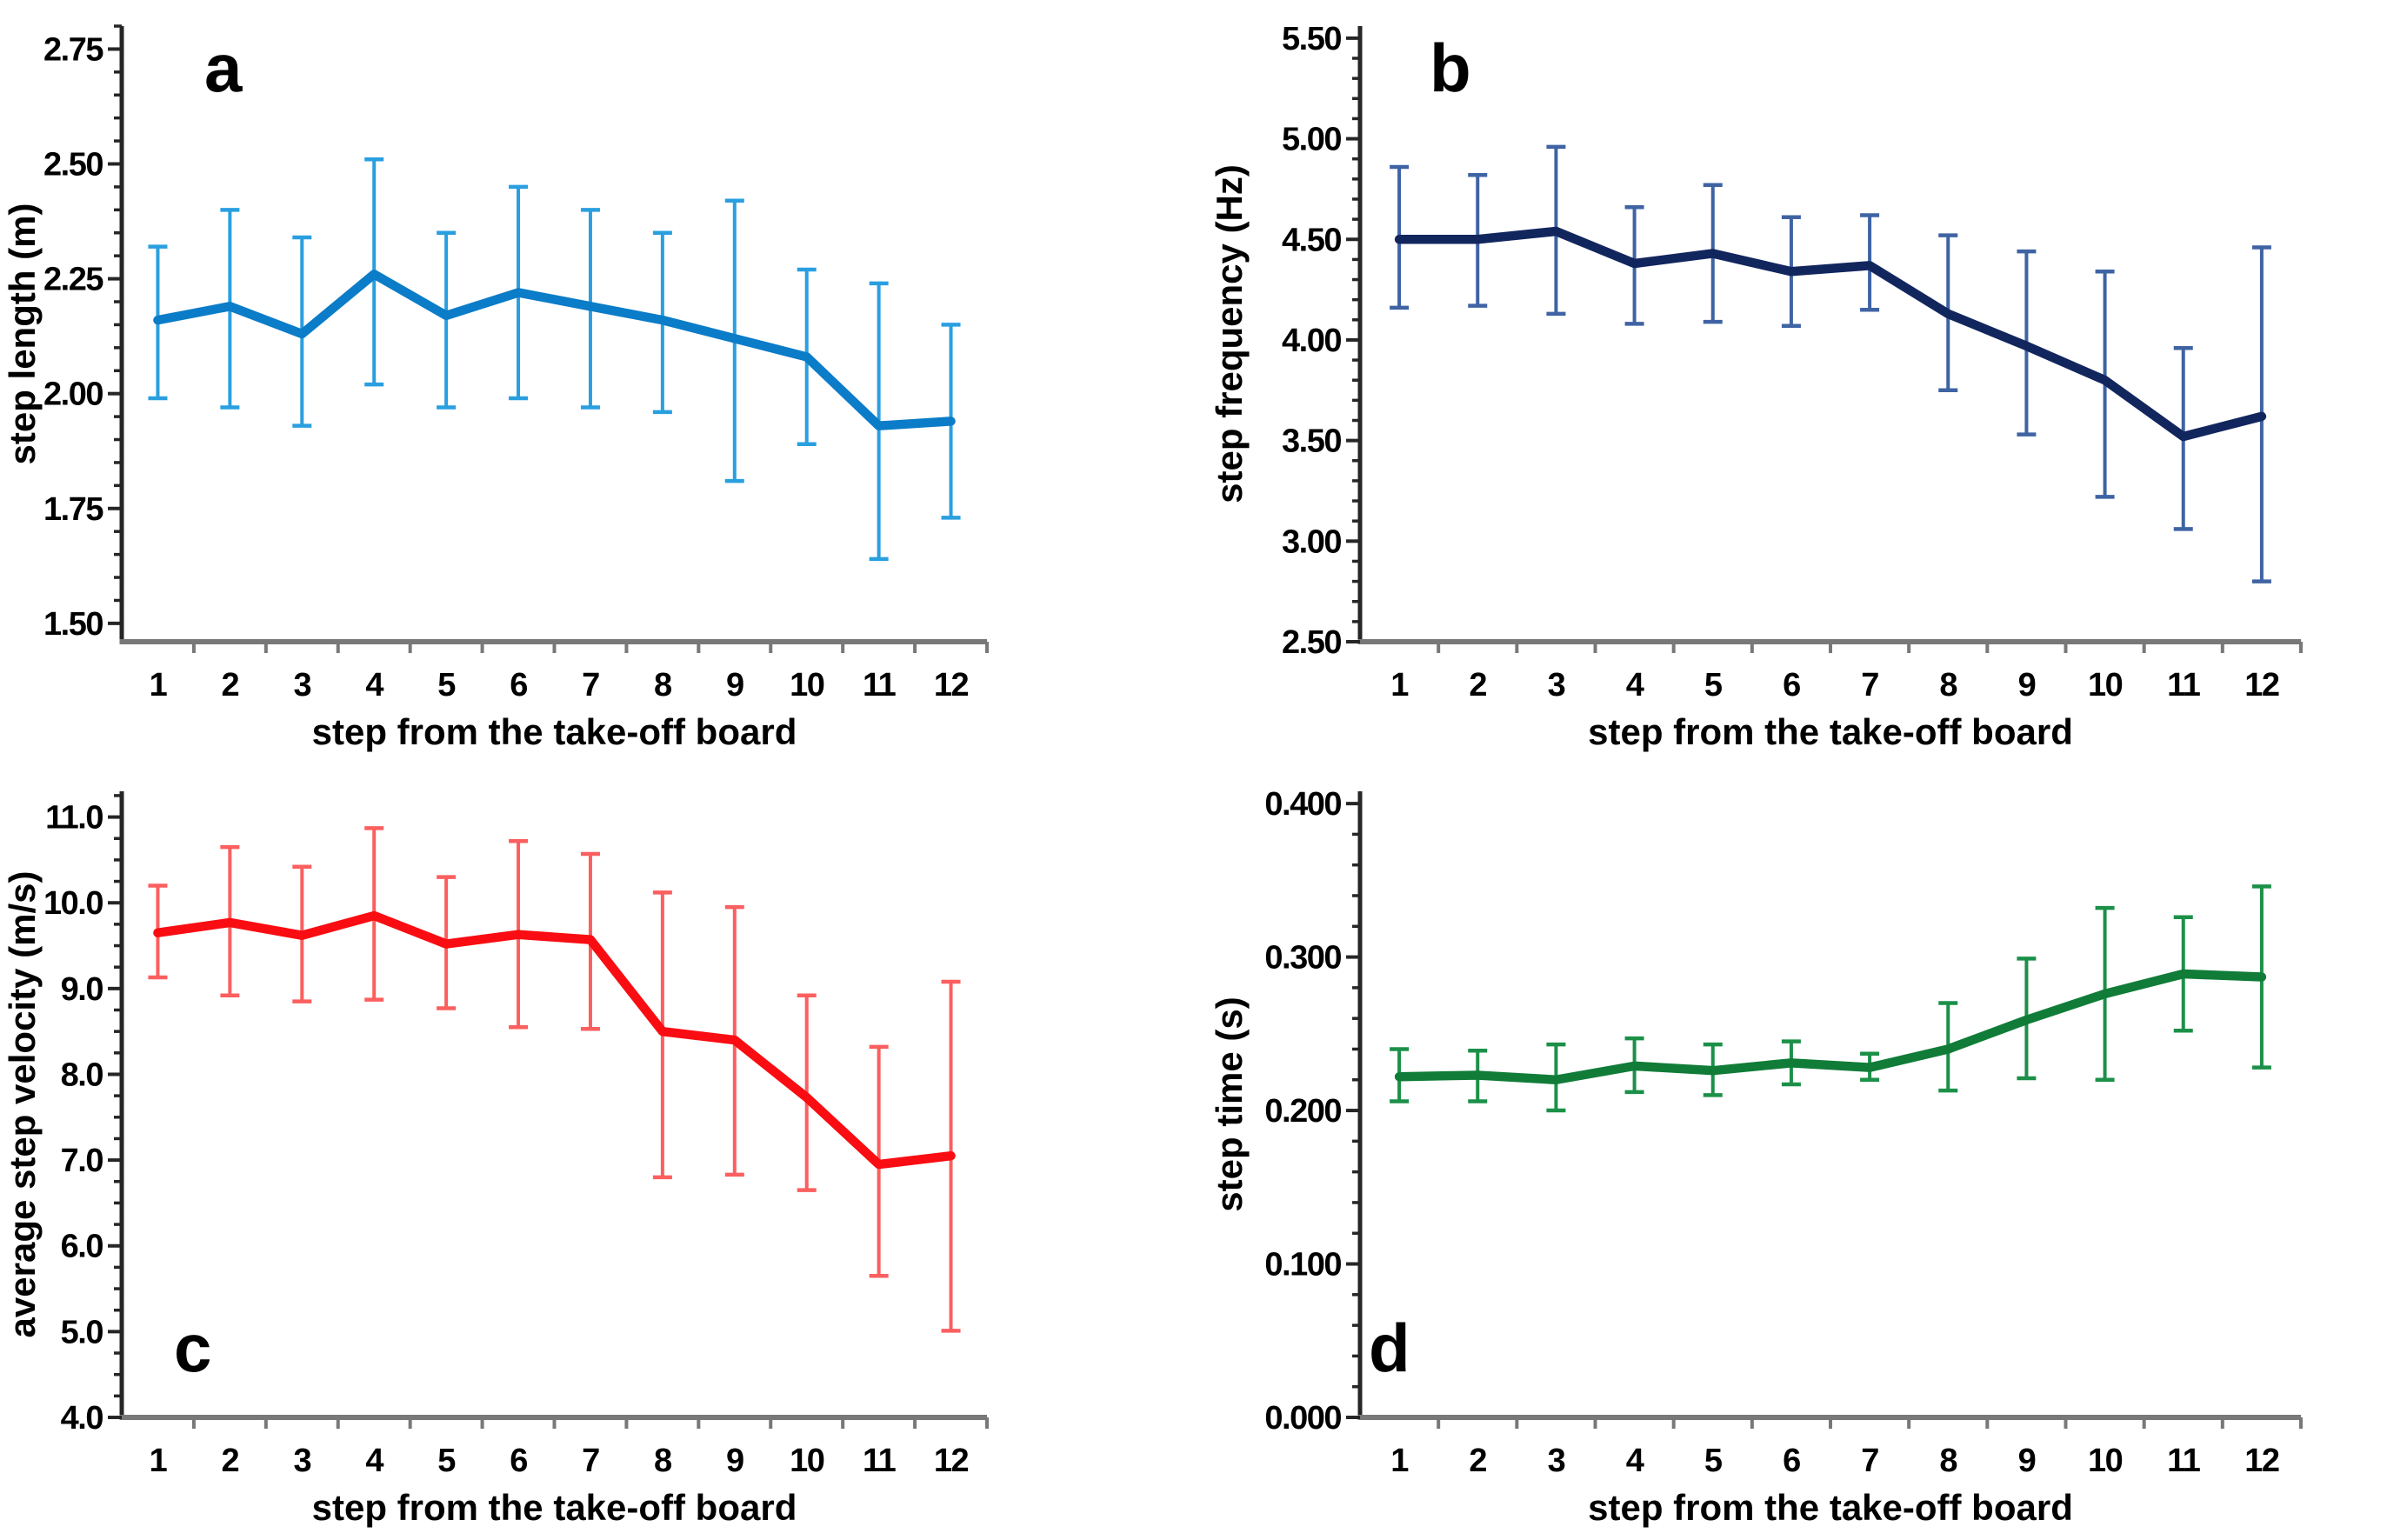 This screenshot has height=1540, width=2407. I want to click on y-tick-label: 1.50, so click(73, 624).